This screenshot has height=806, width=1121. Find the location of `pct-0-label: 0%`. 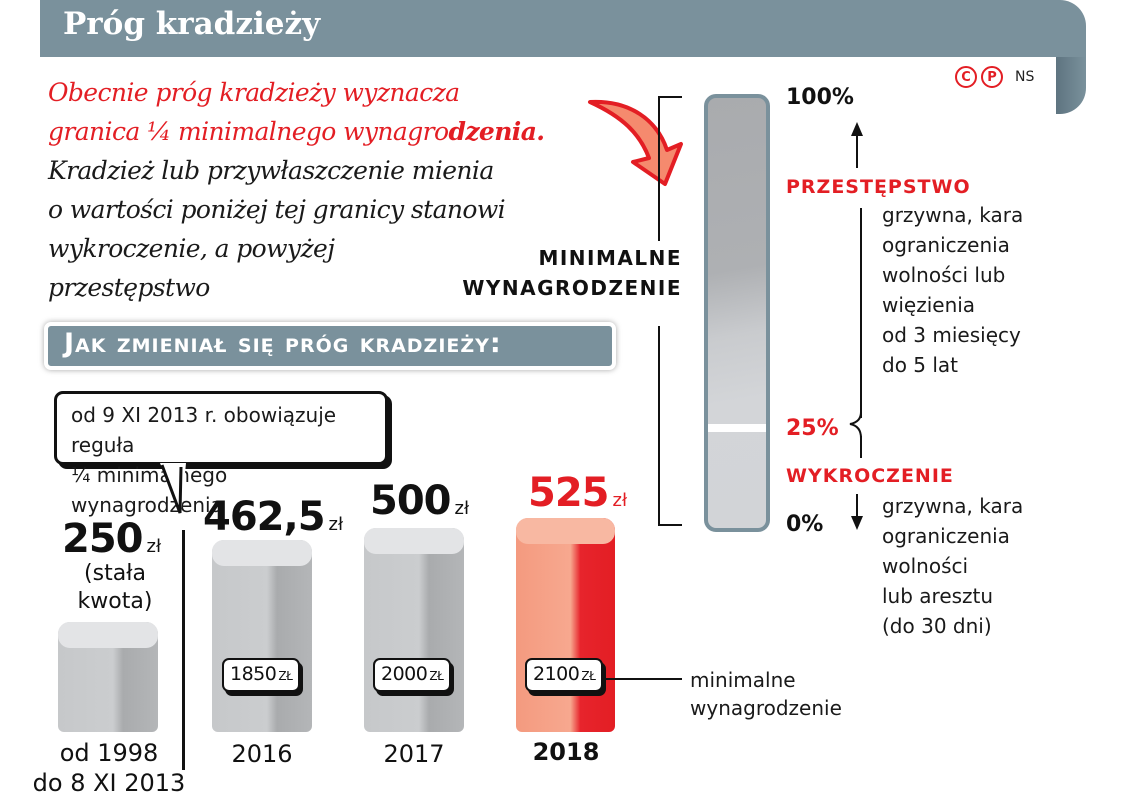

pct-0-label: 0% is located at coordinates (805, 524).